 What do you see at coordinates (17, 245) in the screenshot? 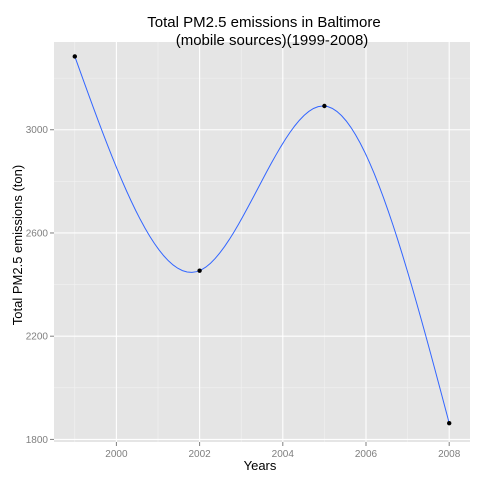
I see `y-axis-title: Total PM2.5 emissions (ton)` at bounding box center [17, 245].